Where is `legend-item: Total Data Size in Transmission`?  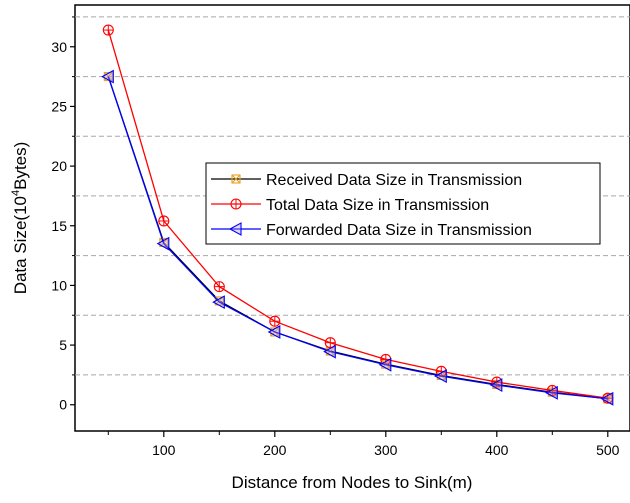 legend-item: Total Data Size in Transmission is located at coordinates (350, 205).